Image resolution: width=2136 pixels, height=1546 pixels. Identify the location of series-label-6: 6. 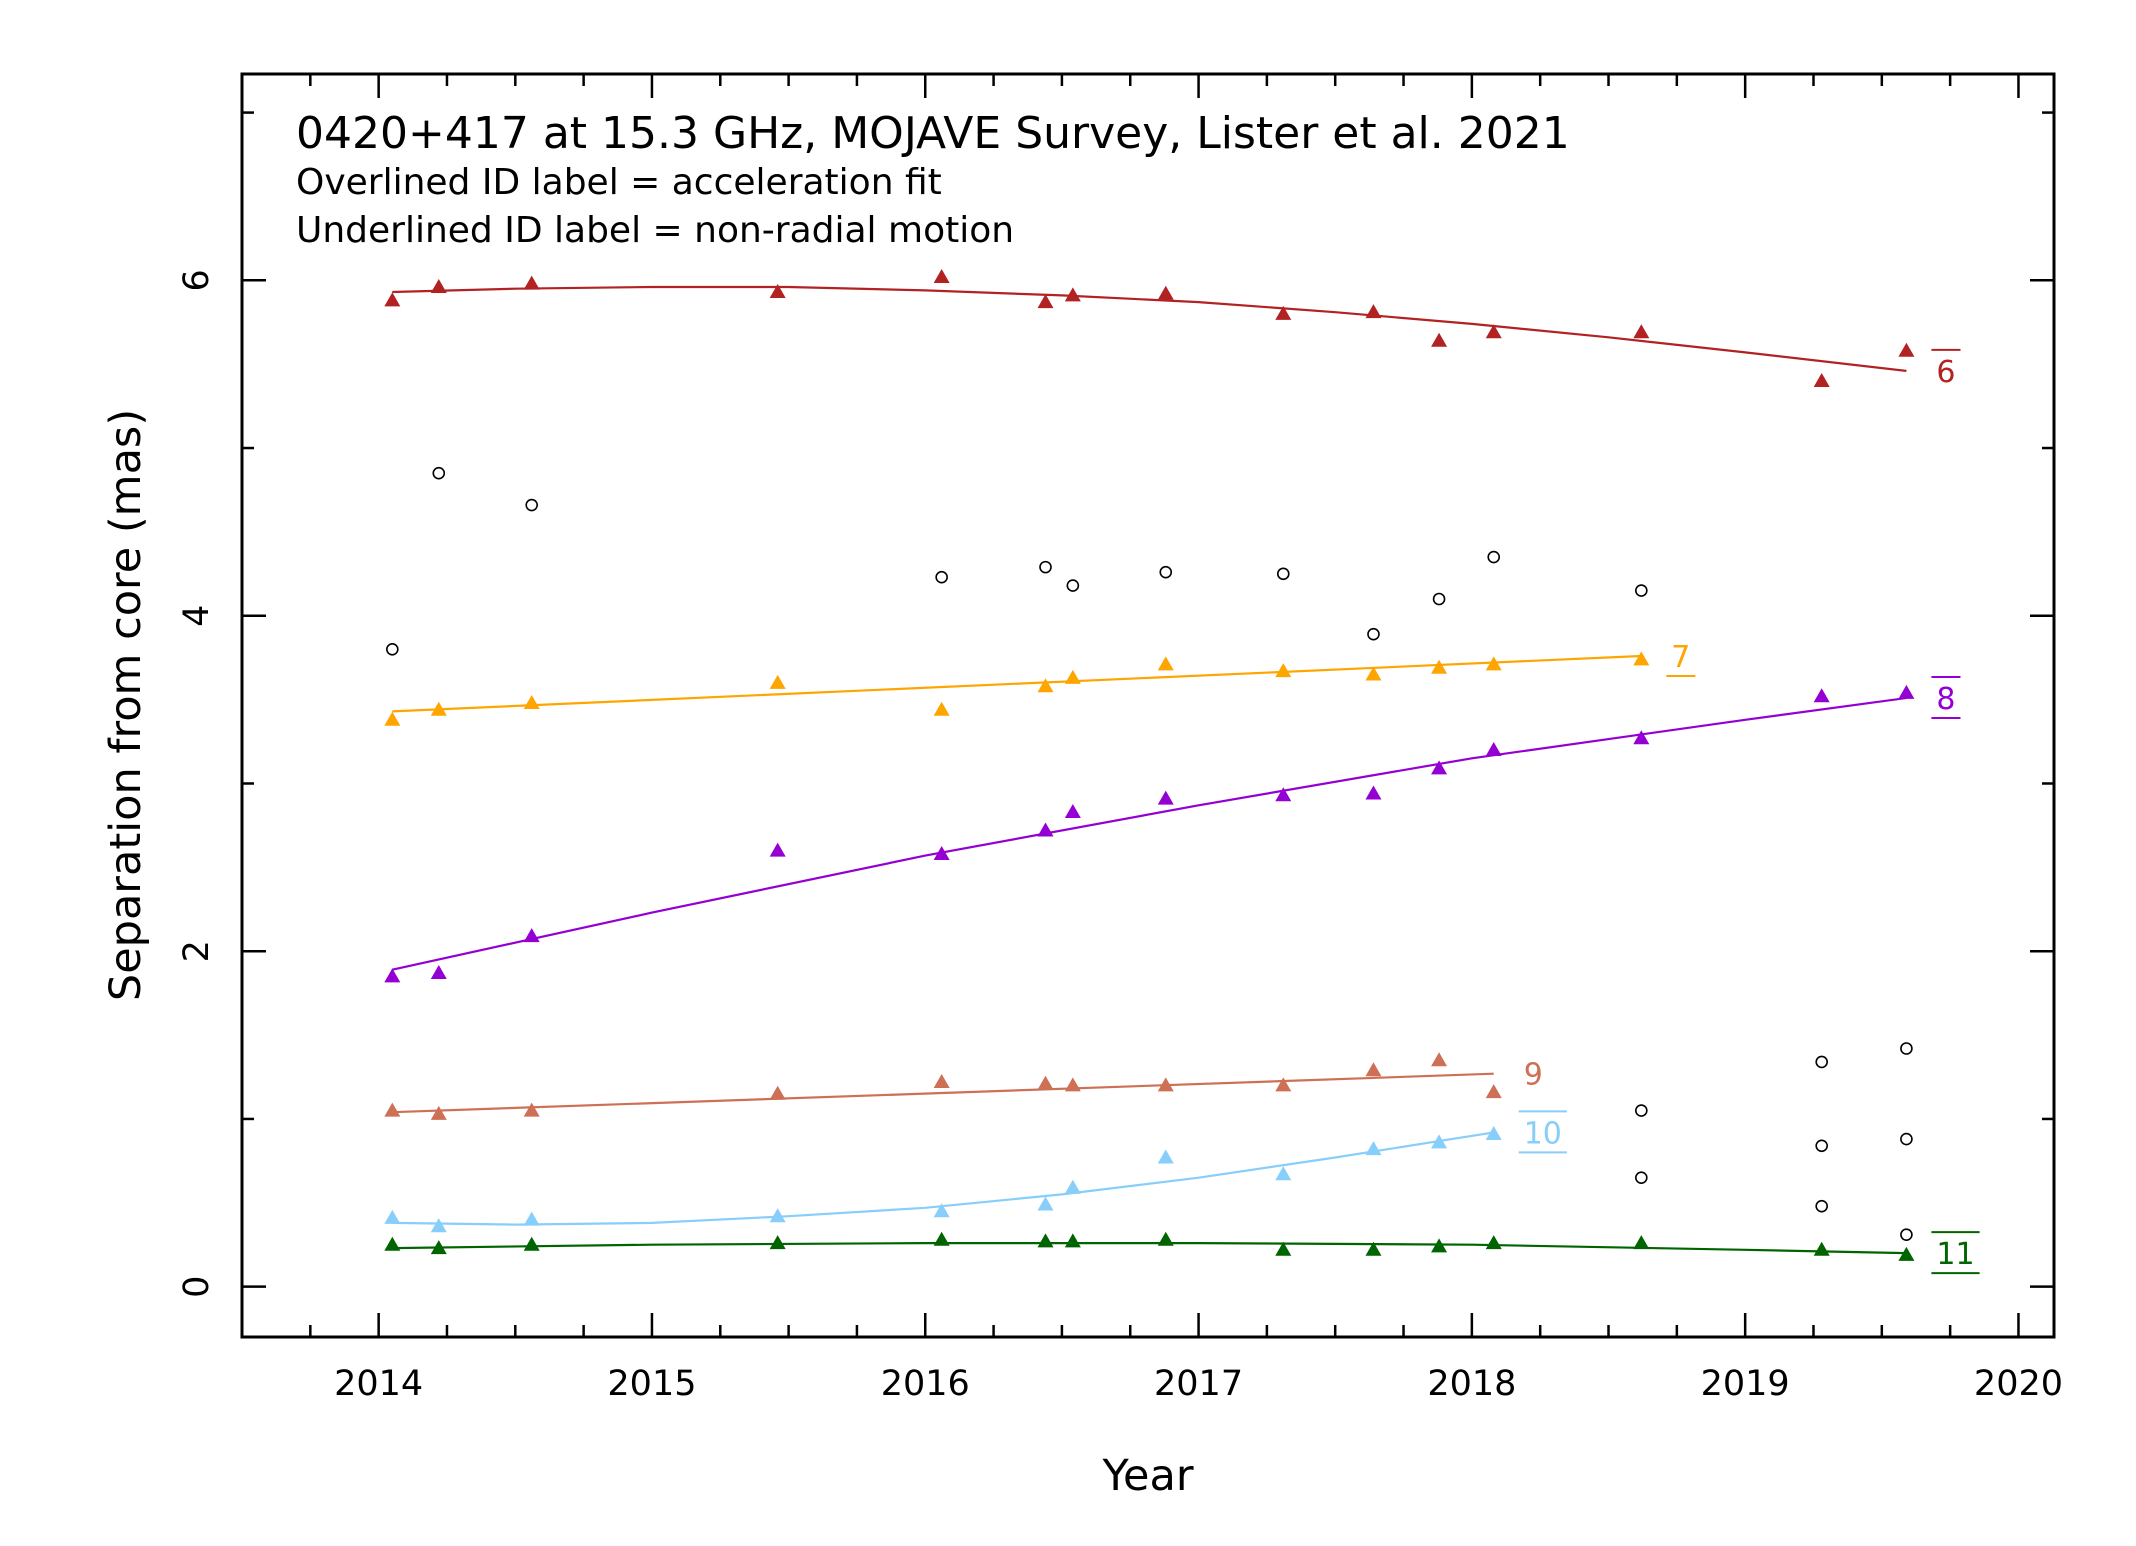
(1945, 372).